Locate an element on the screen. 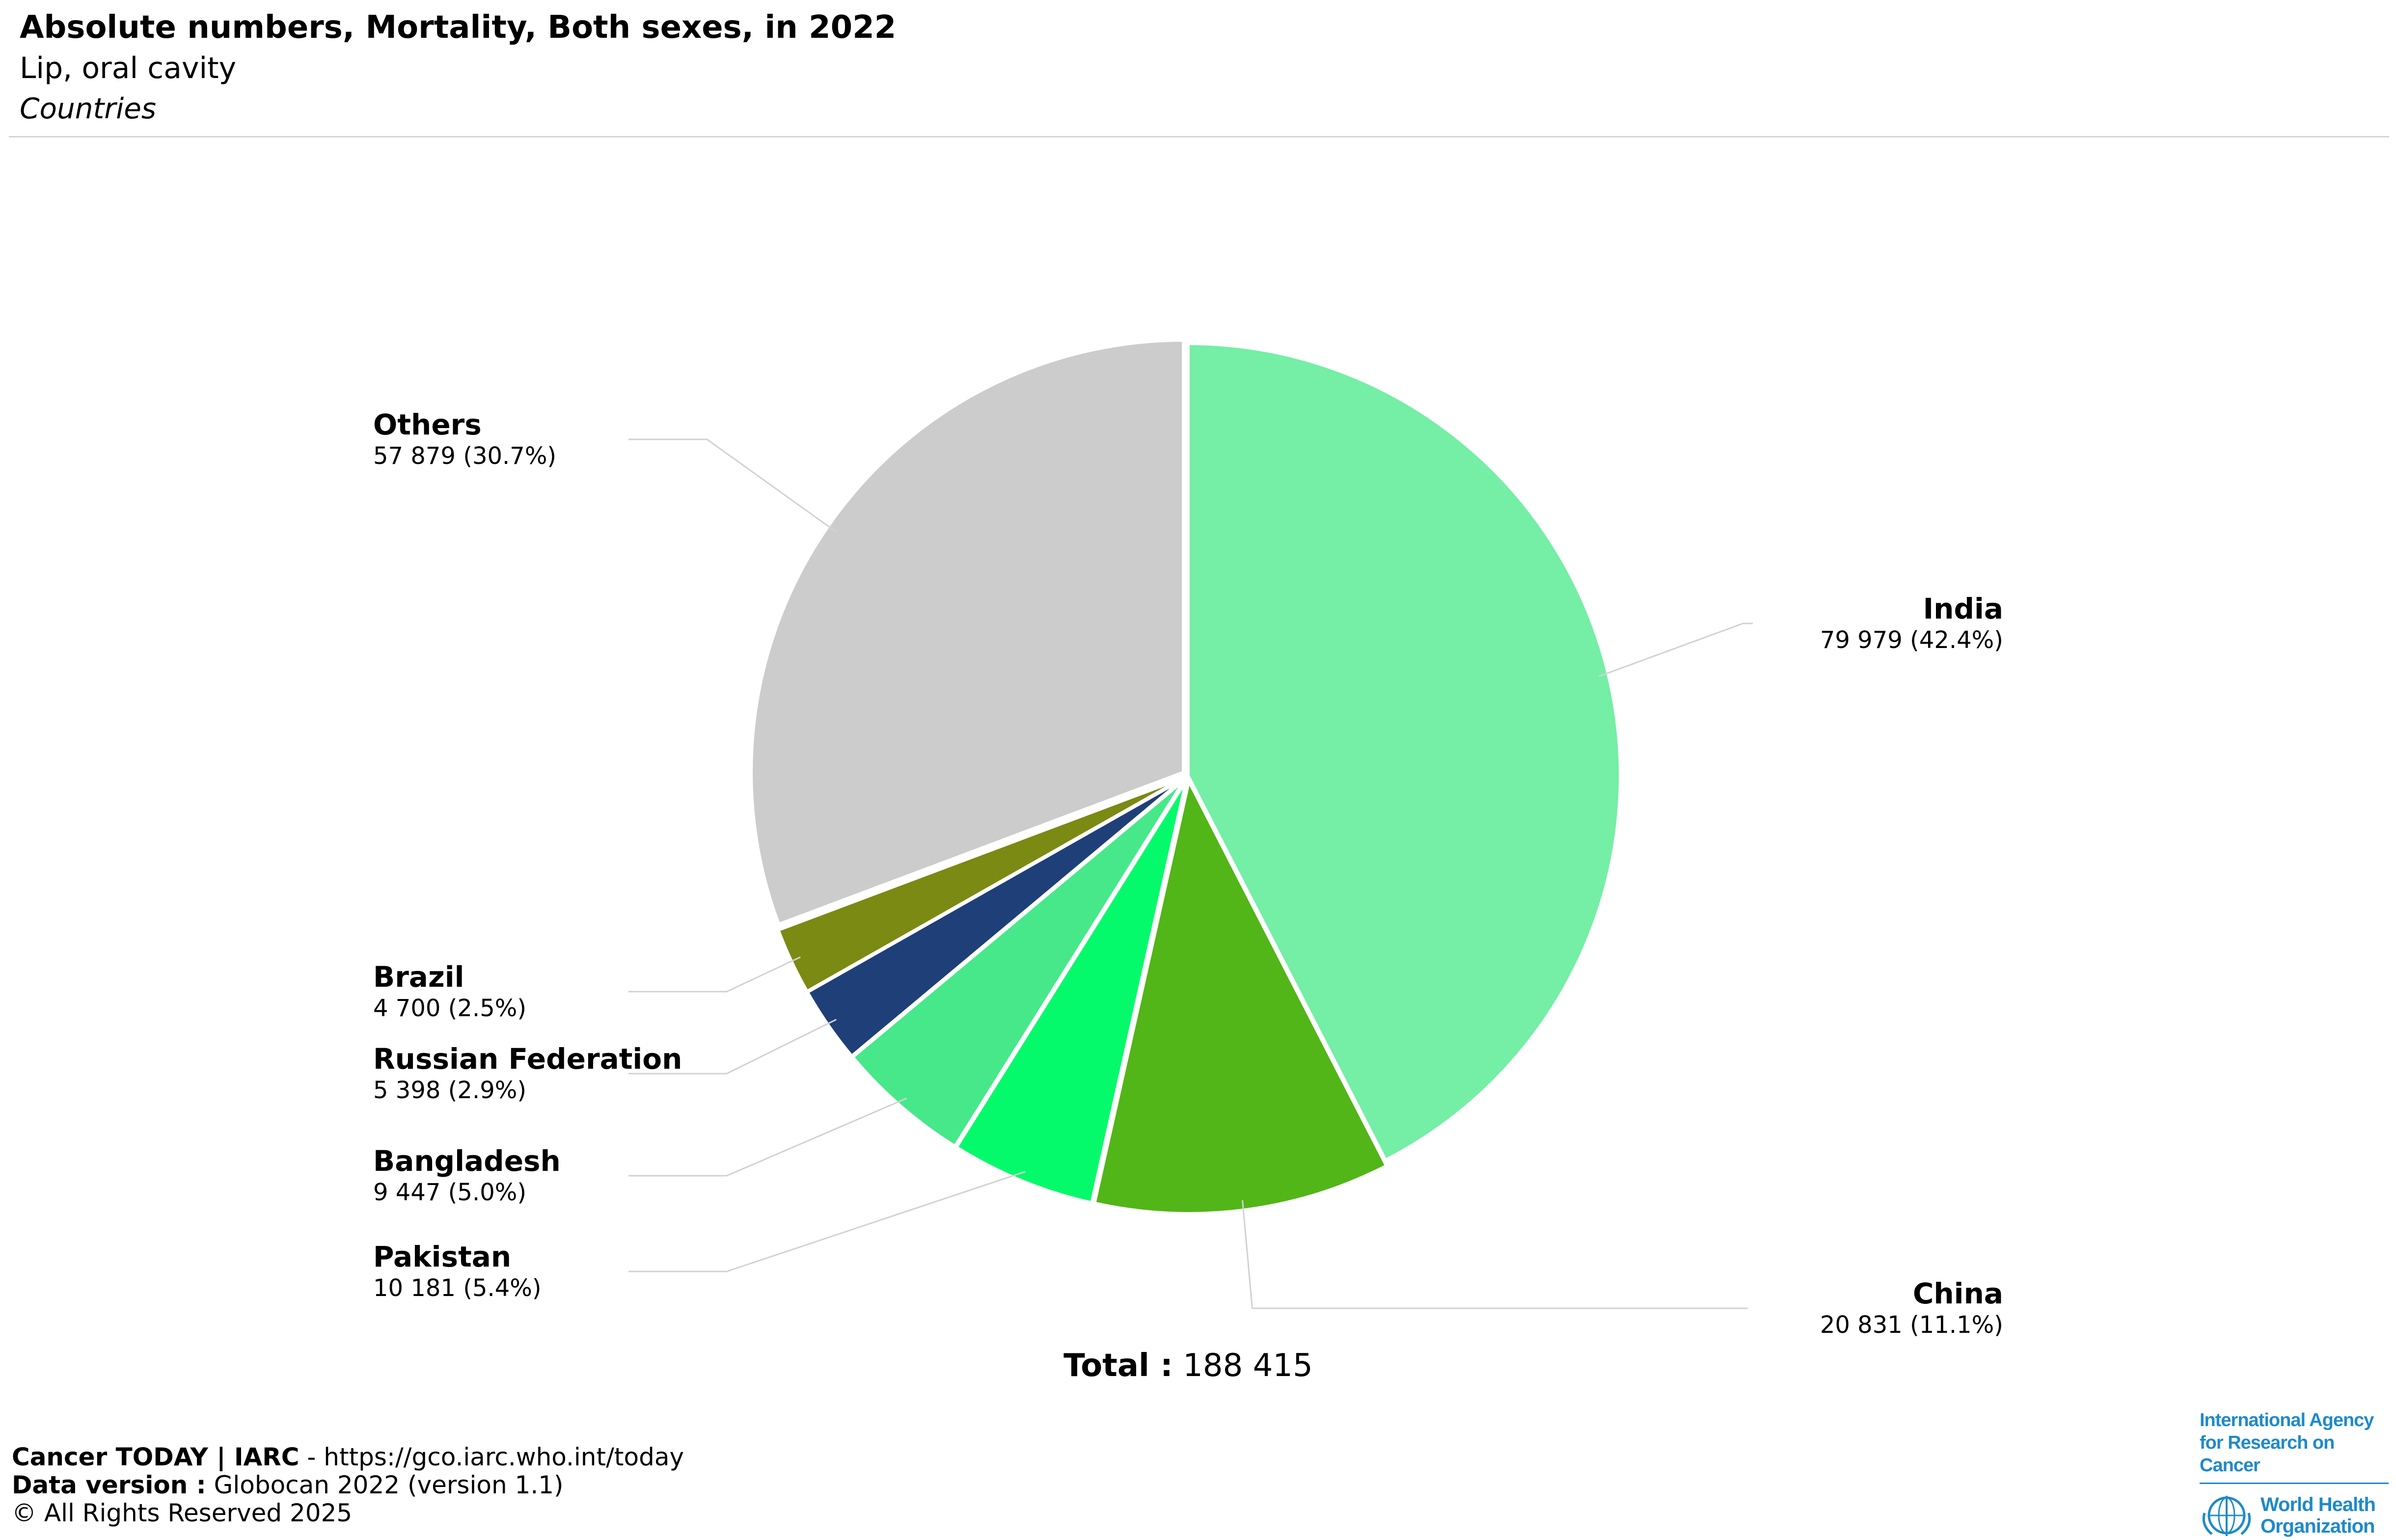  chart-total: Total : 188 415 is located at coordinates (1188, 1366).